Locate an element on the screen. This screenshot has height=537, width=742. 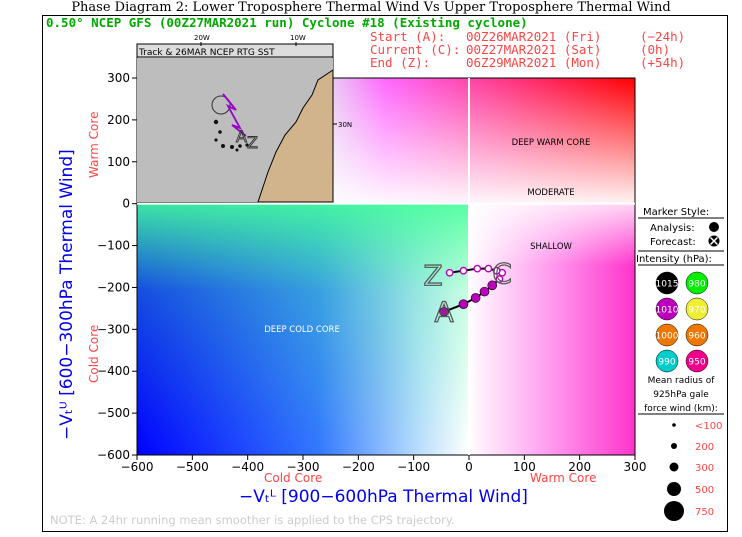
x-axis-ticks: −600 −500 −400 −300 −200 −100 0 100 200 300 is located at coordinates (384, 464).